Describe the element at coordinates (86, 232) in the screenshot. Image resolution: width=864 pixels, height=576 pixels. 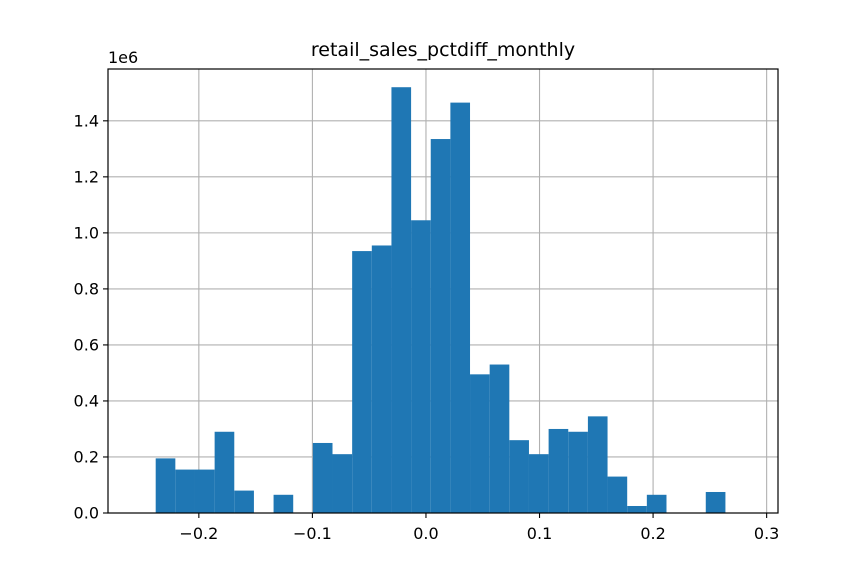
I see `y-tick-label: 1.0` at that location.